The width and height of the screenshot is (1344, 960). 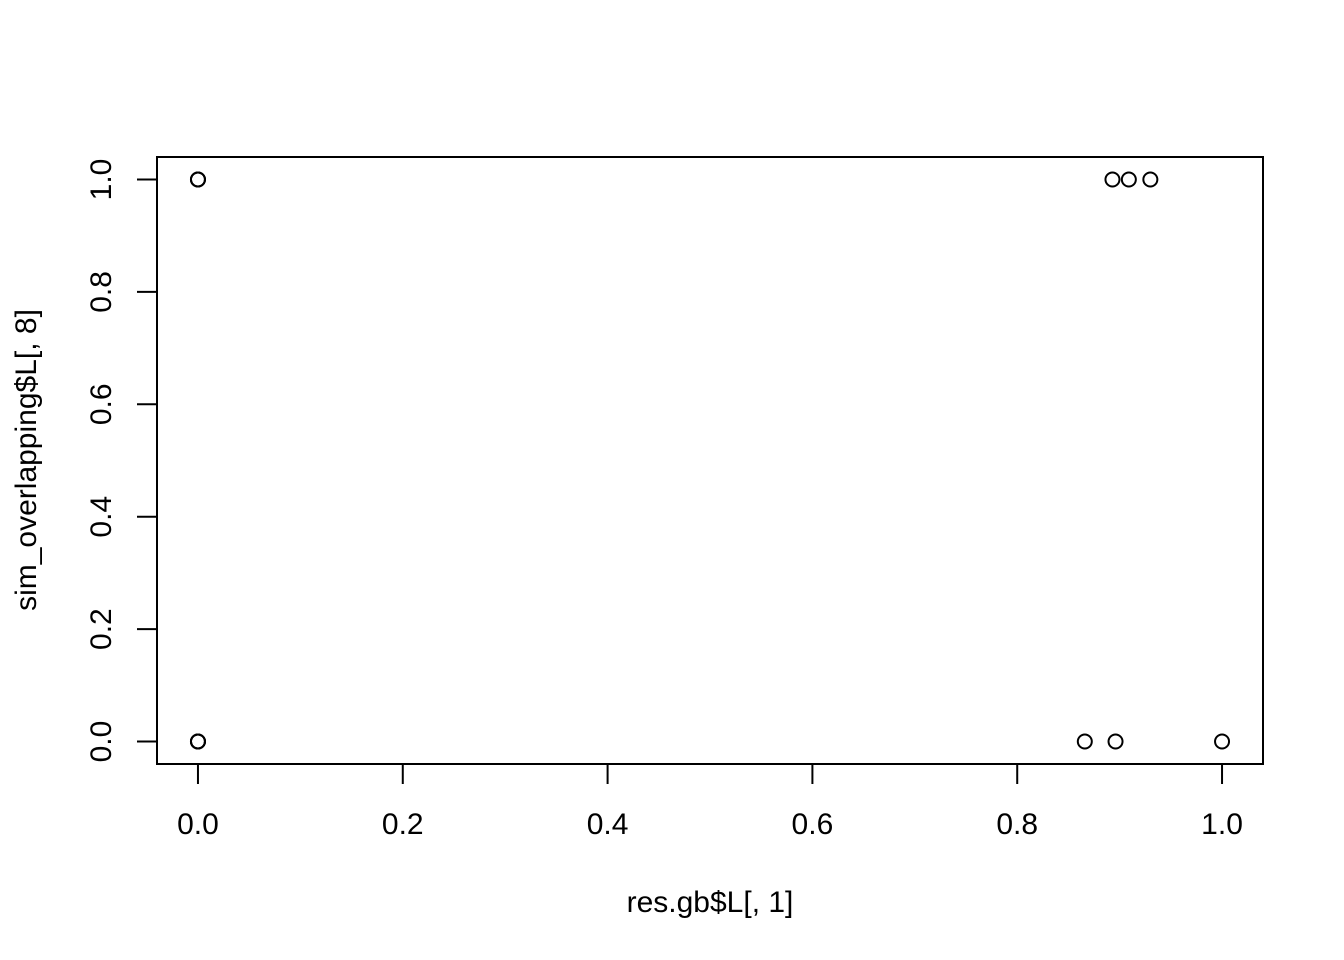 What do you see at coordinates (26, 460) in the screenshot?
I see `y-axis-title: sim_overlapping$L[, 8]` at bounding box center [26, 460].